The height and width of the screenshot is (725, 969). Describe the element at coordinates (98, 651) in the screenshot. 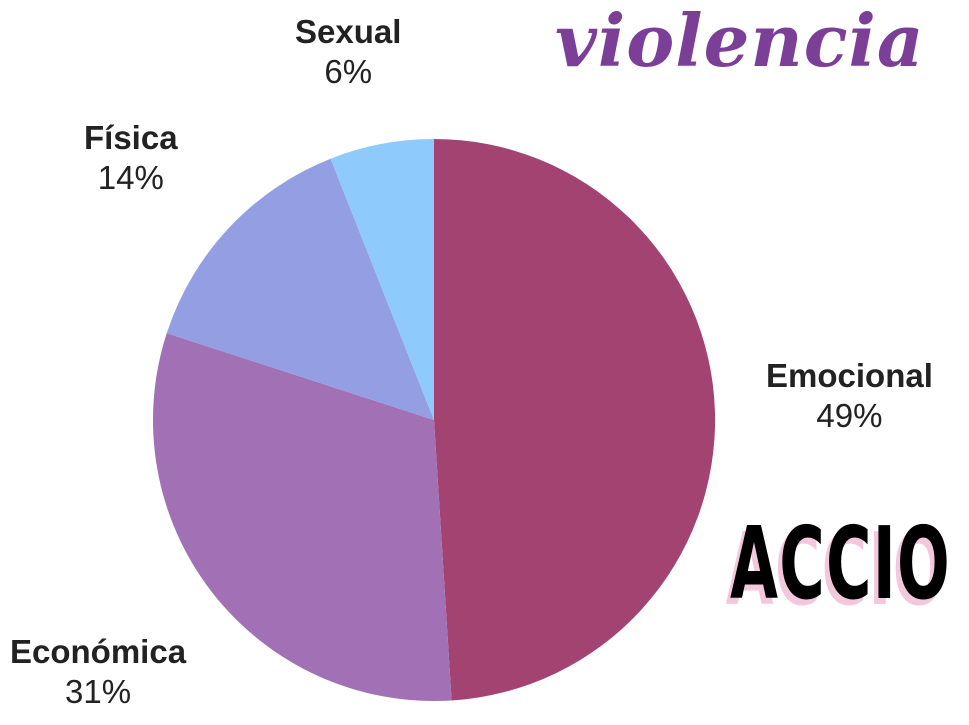

I see `slice-name-economica: Económica` at that location.